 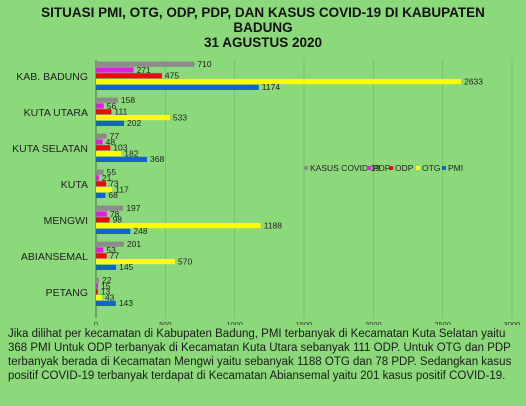 I want to click on data-label: 98, so click(x=118, y=220).